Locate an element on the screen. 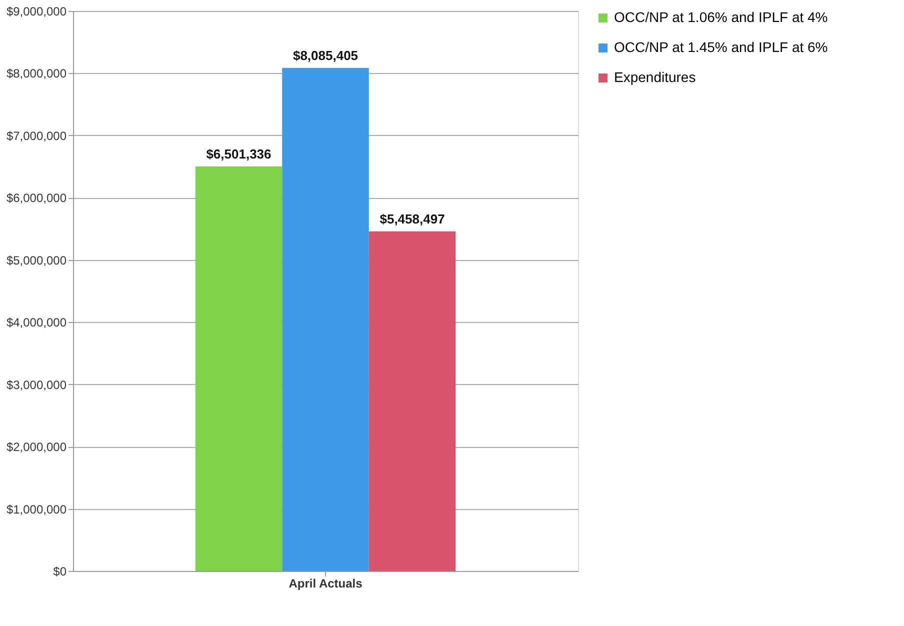  y-tick-label: $1,000,000 is located at coordinates (36, 509).